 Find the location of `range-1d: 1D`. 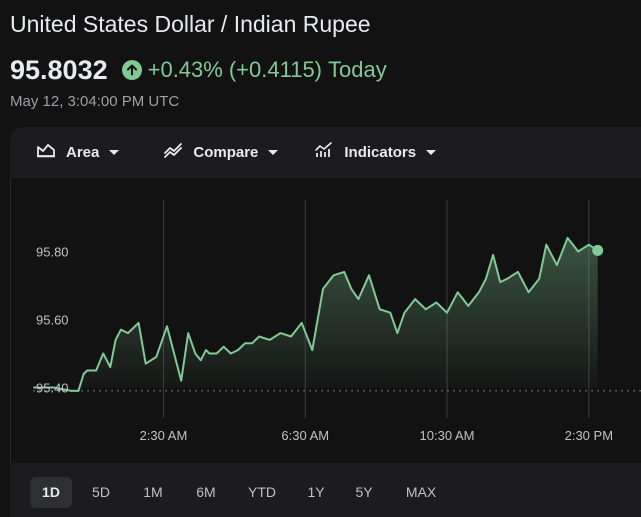

range-1d: 1D is located at coordinates (51, 492).